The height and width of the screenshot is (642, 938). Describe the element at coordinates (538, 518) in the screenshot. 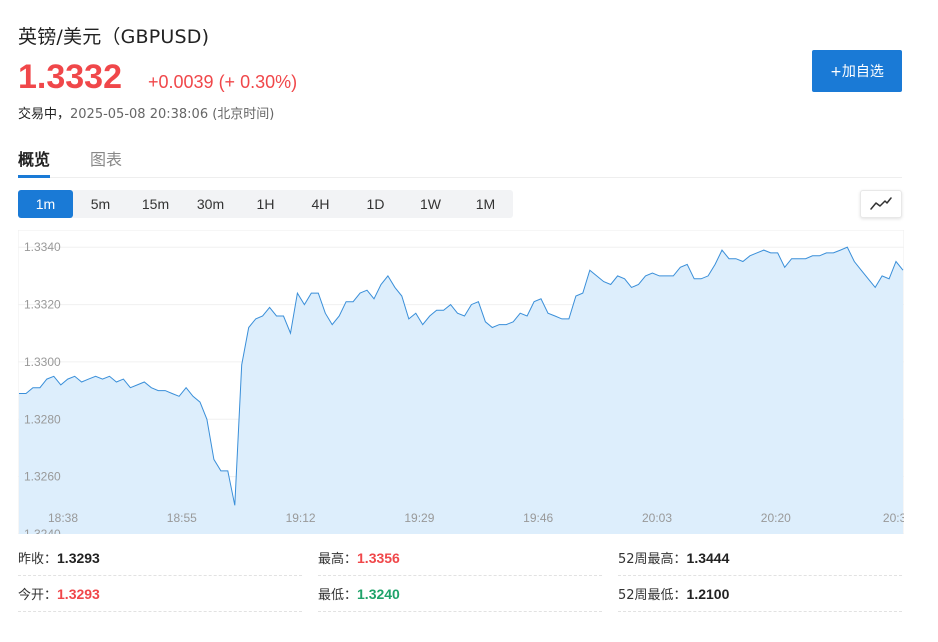

I see `x-tick-label: 19:46` at that location.